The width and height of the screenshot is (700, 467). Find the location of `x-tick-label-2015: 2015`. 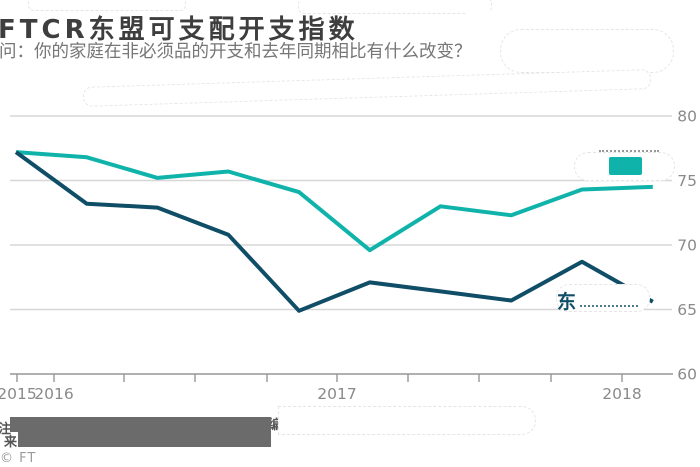

x-tick-label-2015: 2015 is located at coordinates (18, 394).